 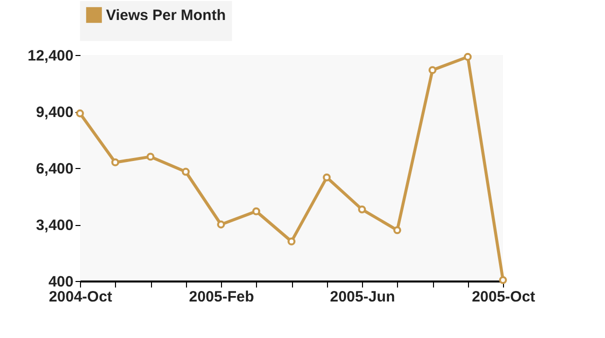 What do you see at coordinates (504, 297) in the screenshot?
I see `x-tick-label: 2005-Oct` at bounding box center [504, 297].